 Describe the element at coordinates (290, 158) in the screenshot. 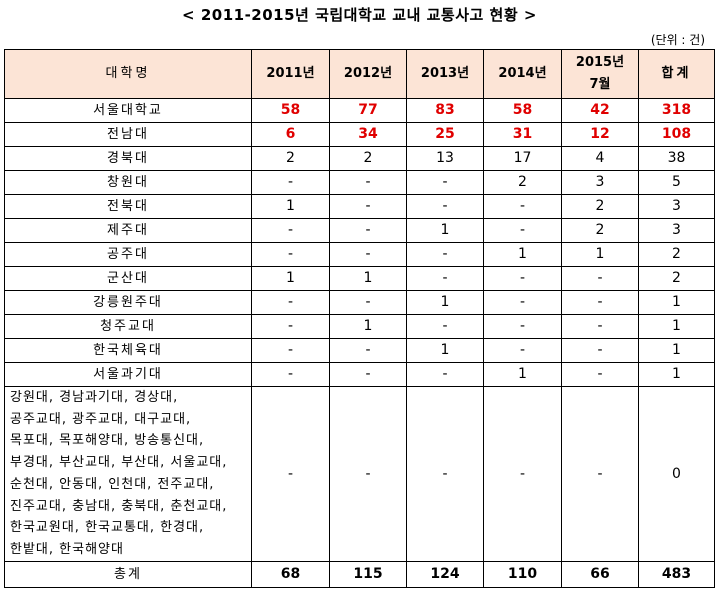

I see `cell-v2011: 2` at that location.